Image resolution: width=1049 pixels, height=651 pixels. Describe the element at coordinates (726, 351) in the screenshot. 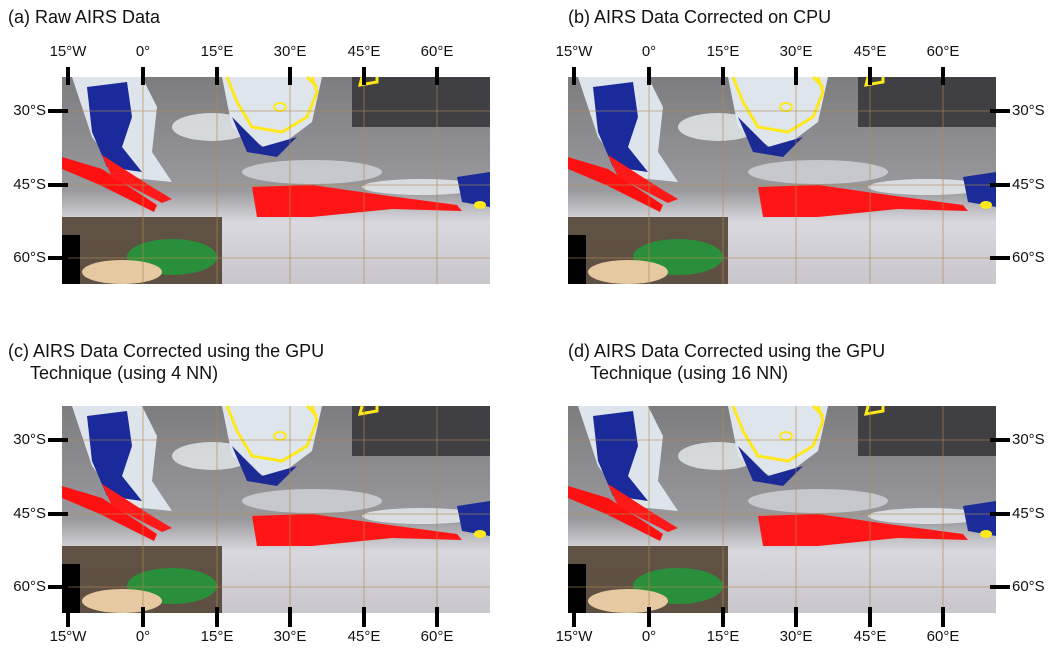

I see `panel-title: (d) AIRS Data Corrected using the GPU` at that location.